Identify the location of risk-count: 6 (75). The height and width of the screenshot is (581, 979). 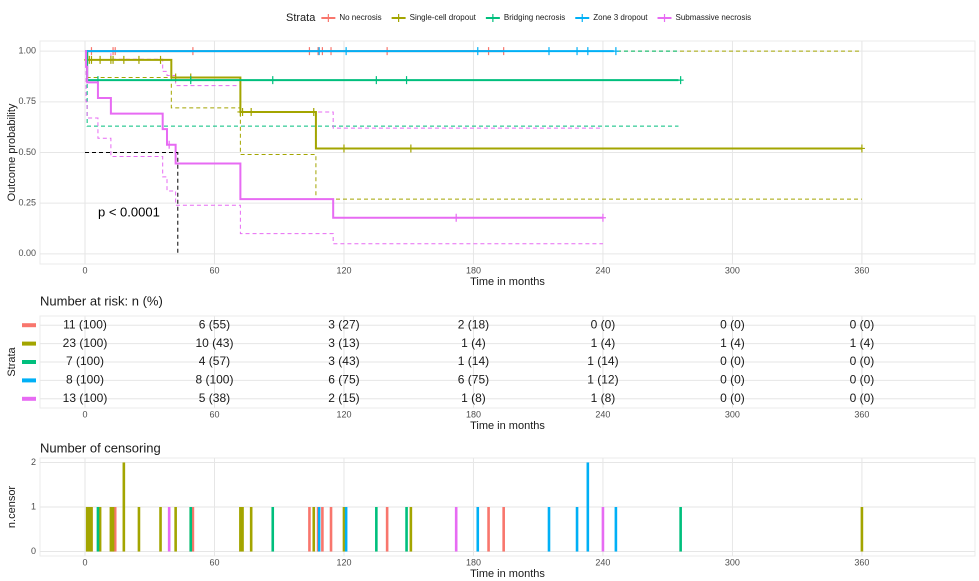
(343, 380).